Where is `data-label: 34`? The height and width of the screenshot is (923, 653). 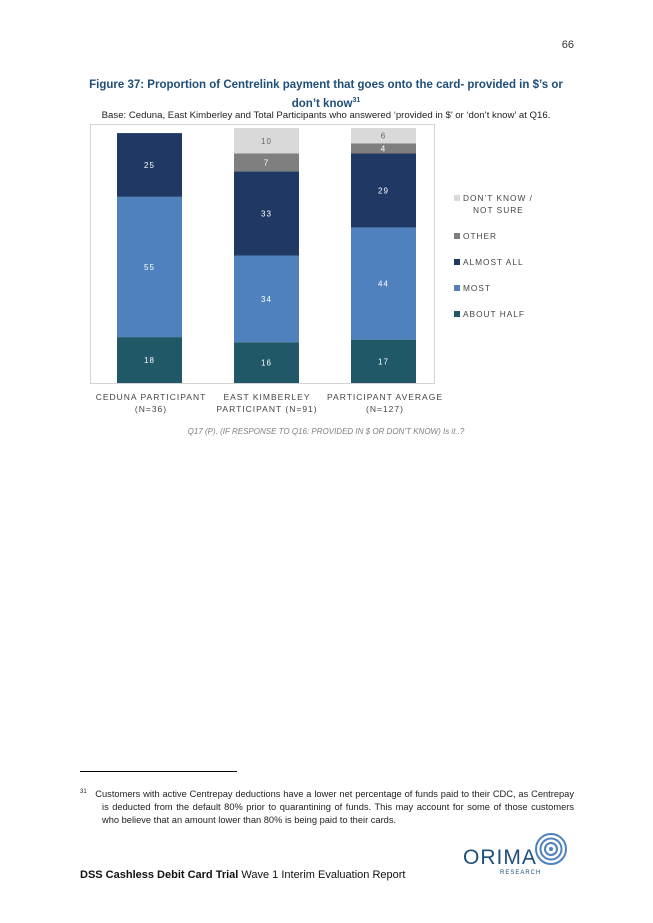 data-label: 34 is located at coordinates (266, 299).